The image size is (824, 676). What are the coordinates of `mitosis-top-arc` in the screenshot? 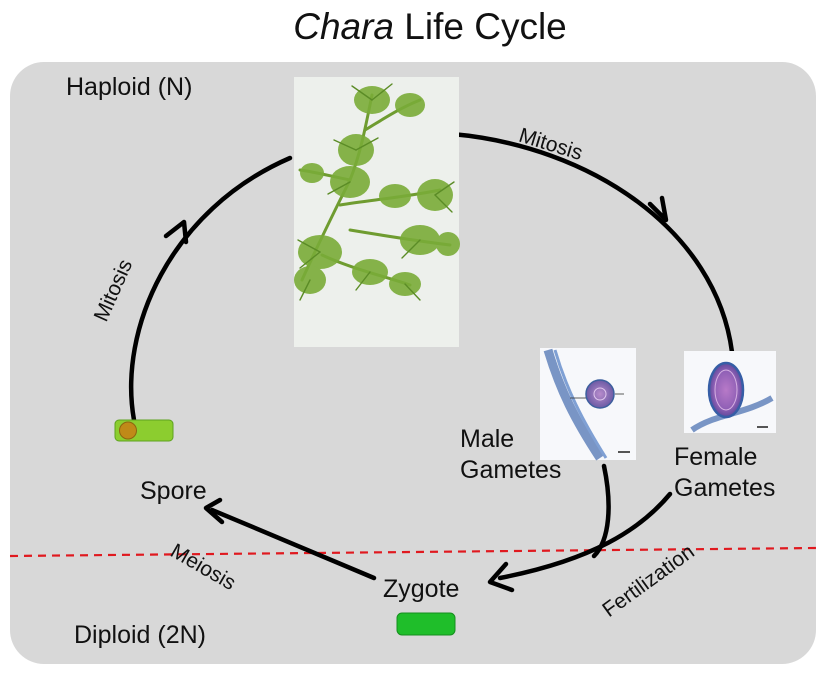 It's located at (592, 243).